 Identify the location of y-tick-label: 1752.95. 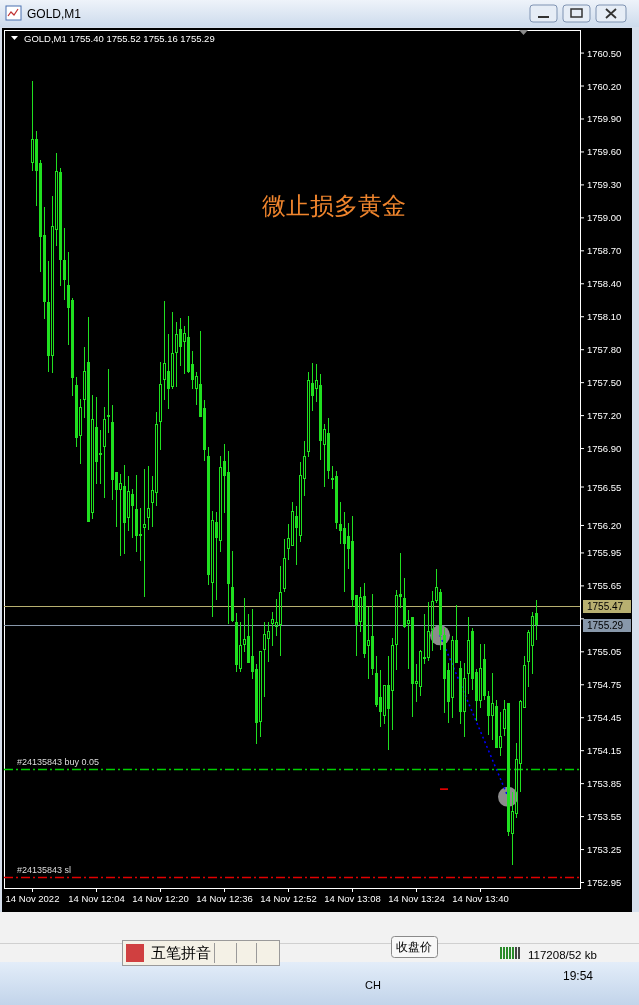
(604, 883).